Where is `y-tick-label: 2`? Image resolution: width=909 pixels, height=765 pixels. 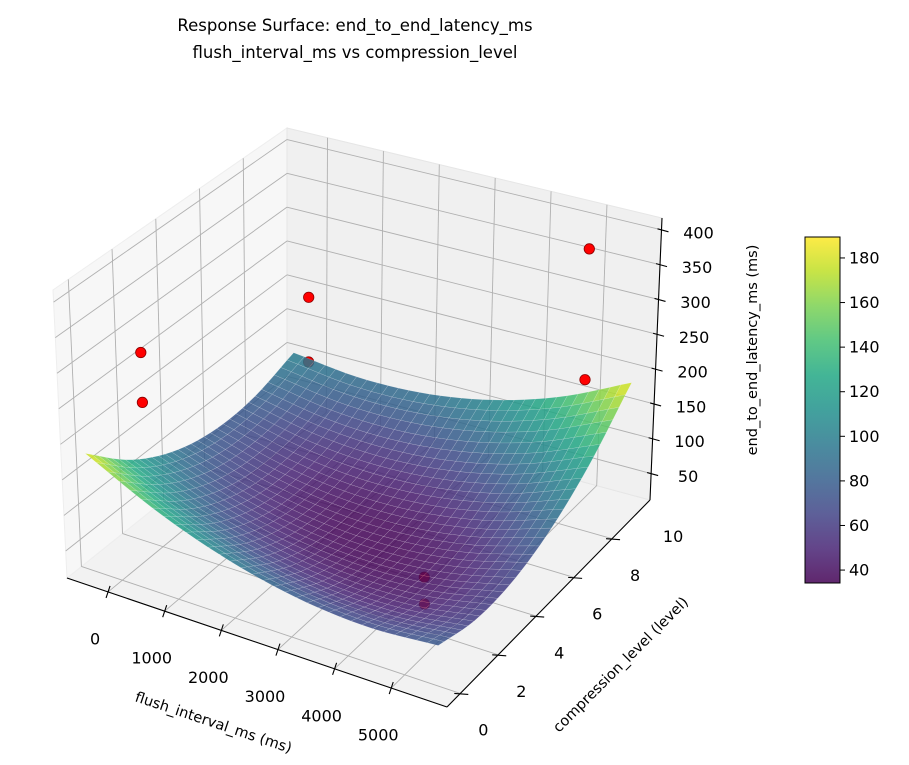 y-tick-label: 2 is located at coordinates (521, 691).